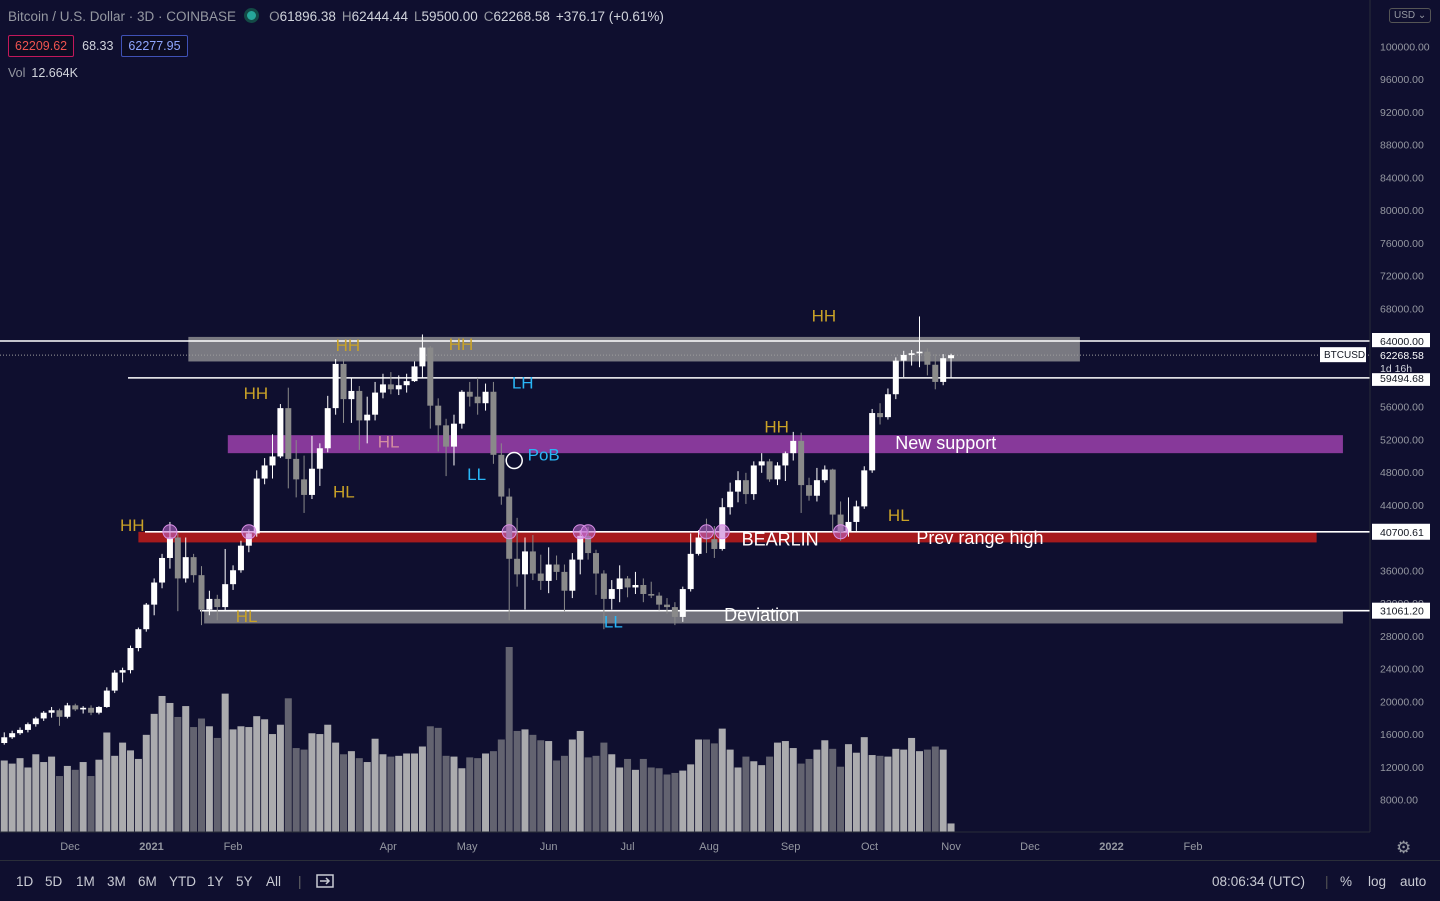  What do you see at coordinates (449, 16) in the screenshot?
I see `low-value: 59500.00` at bounding box center [449, 16].